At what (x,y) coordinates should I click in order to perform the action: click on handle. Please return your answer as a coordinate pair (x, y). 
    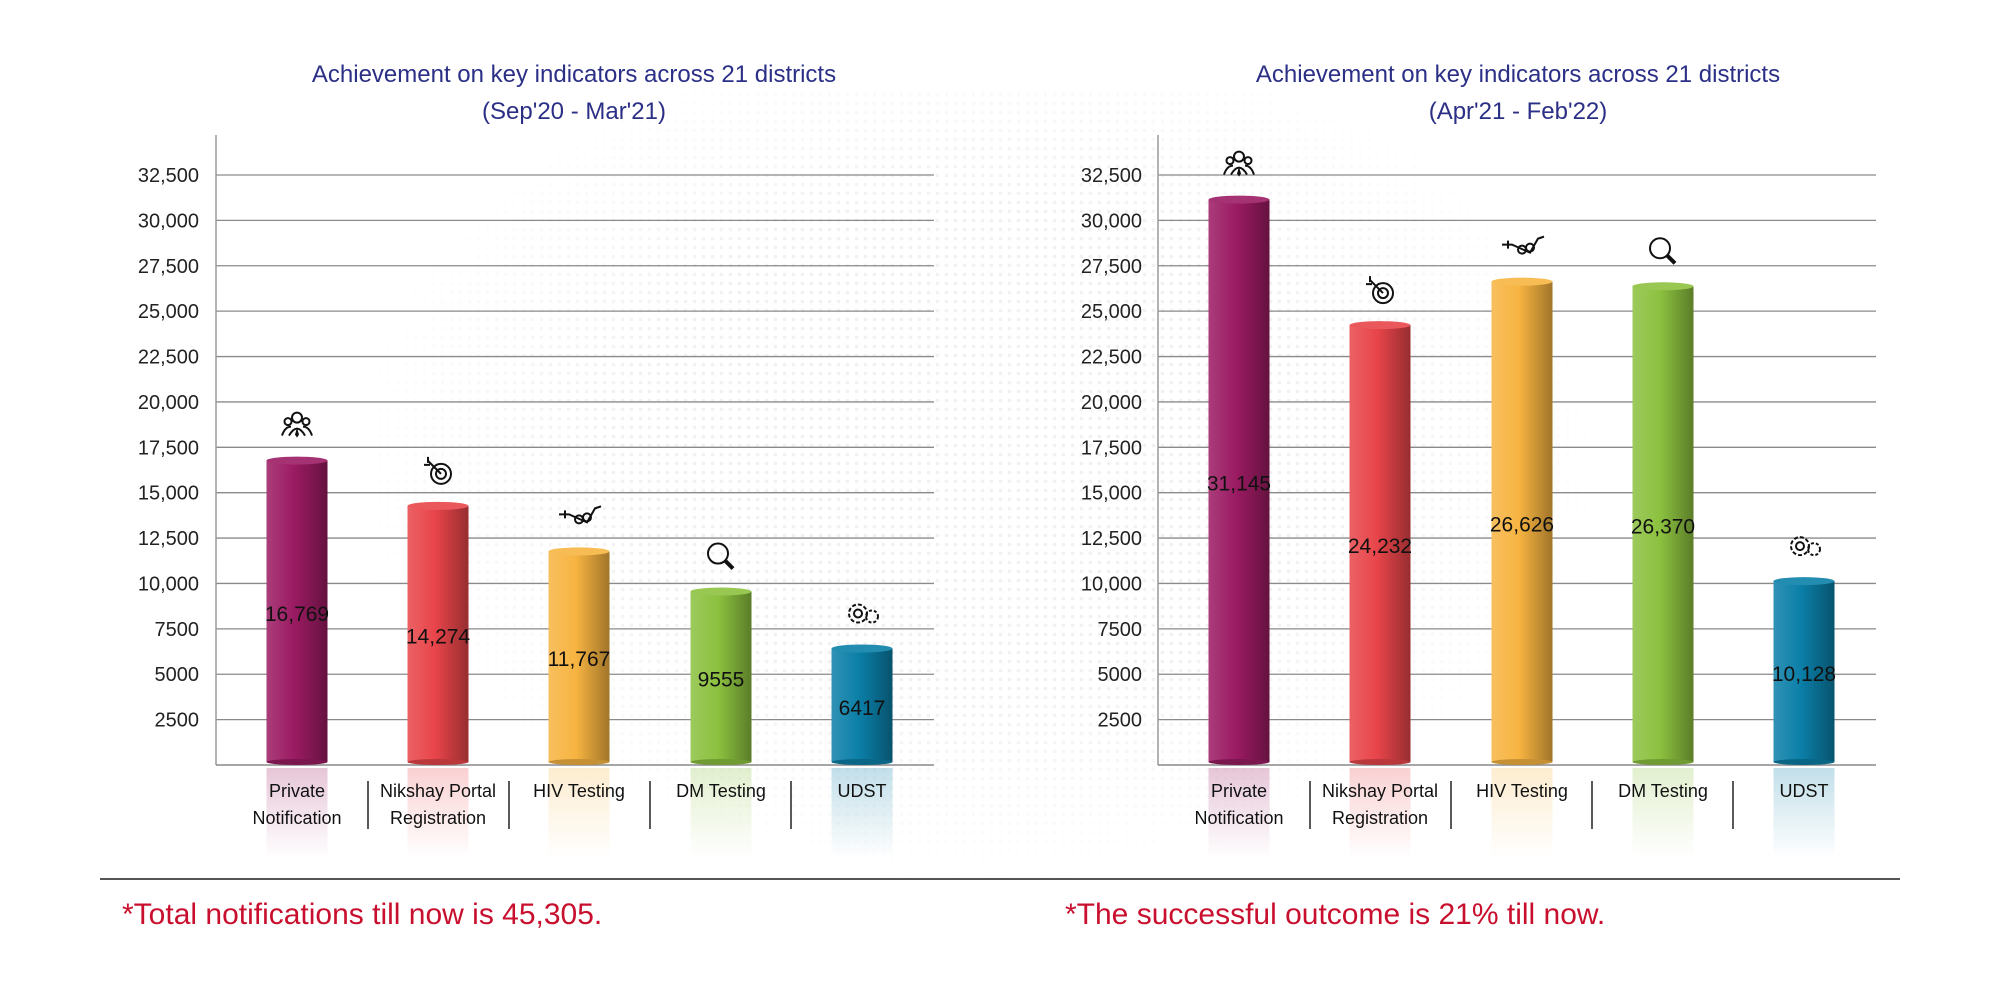
    Looking at the image, I should click on (1671, 259).